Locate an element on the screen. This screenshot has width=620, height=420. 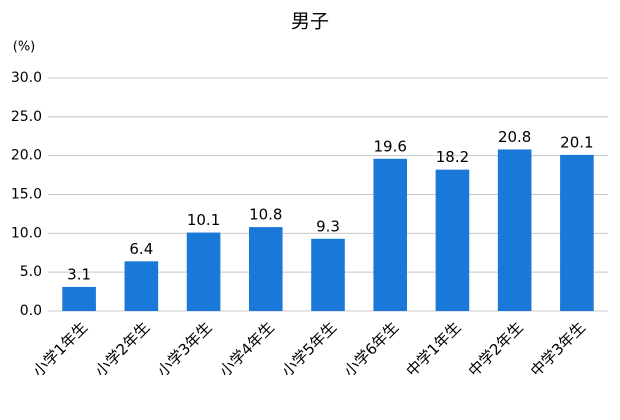
data-label: 19.6 is located at coordinates (390, 146).